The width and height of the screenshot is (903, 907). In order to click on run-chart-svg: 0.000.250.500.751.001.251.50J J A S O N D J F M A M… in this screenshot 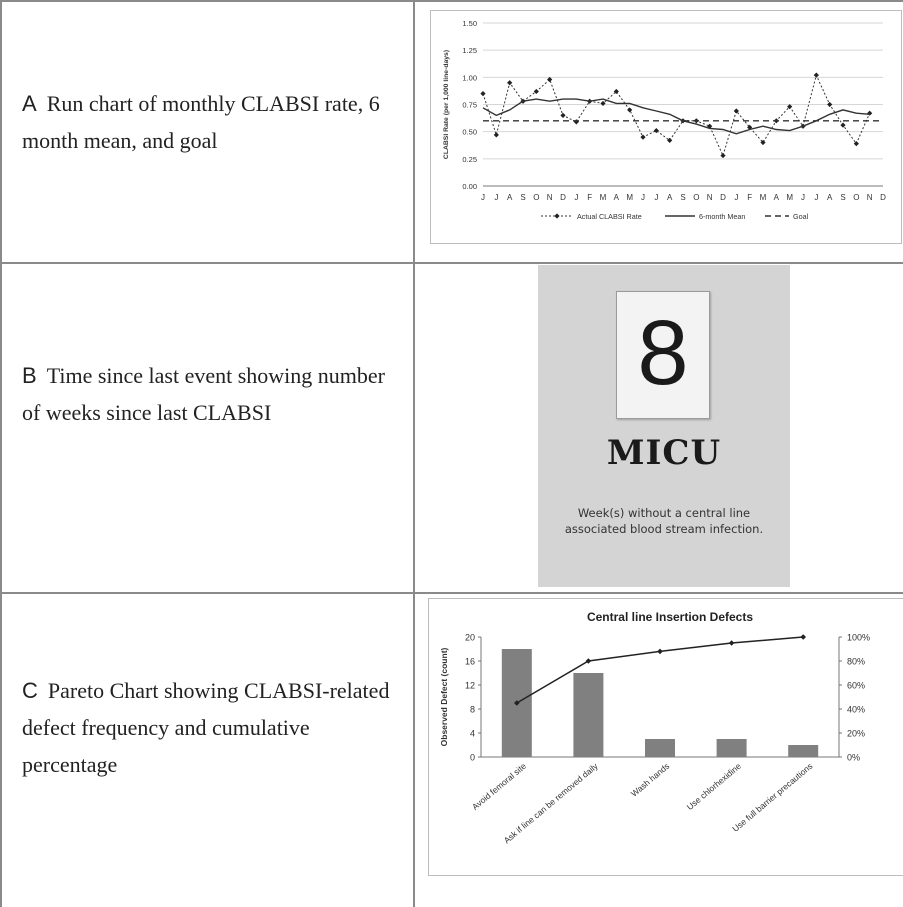, I will do `click(664, 120)`.